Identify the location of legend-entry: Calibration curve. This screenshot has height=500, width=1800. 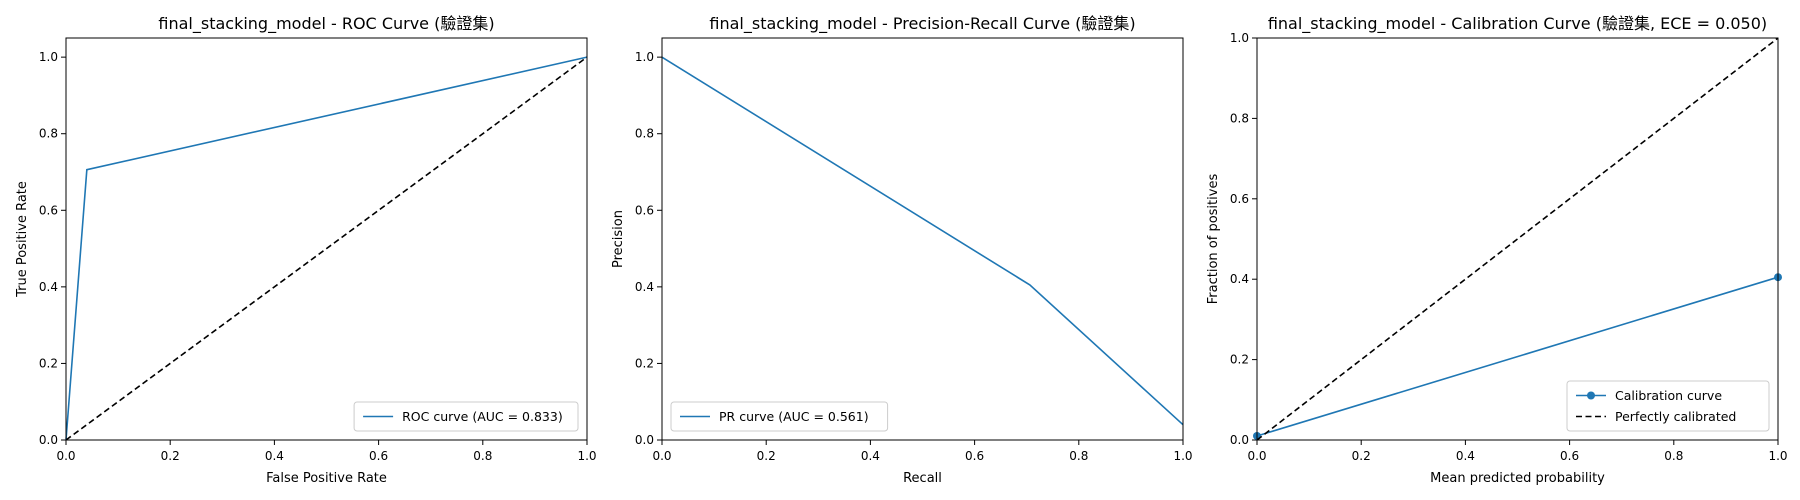
(1668, 395).